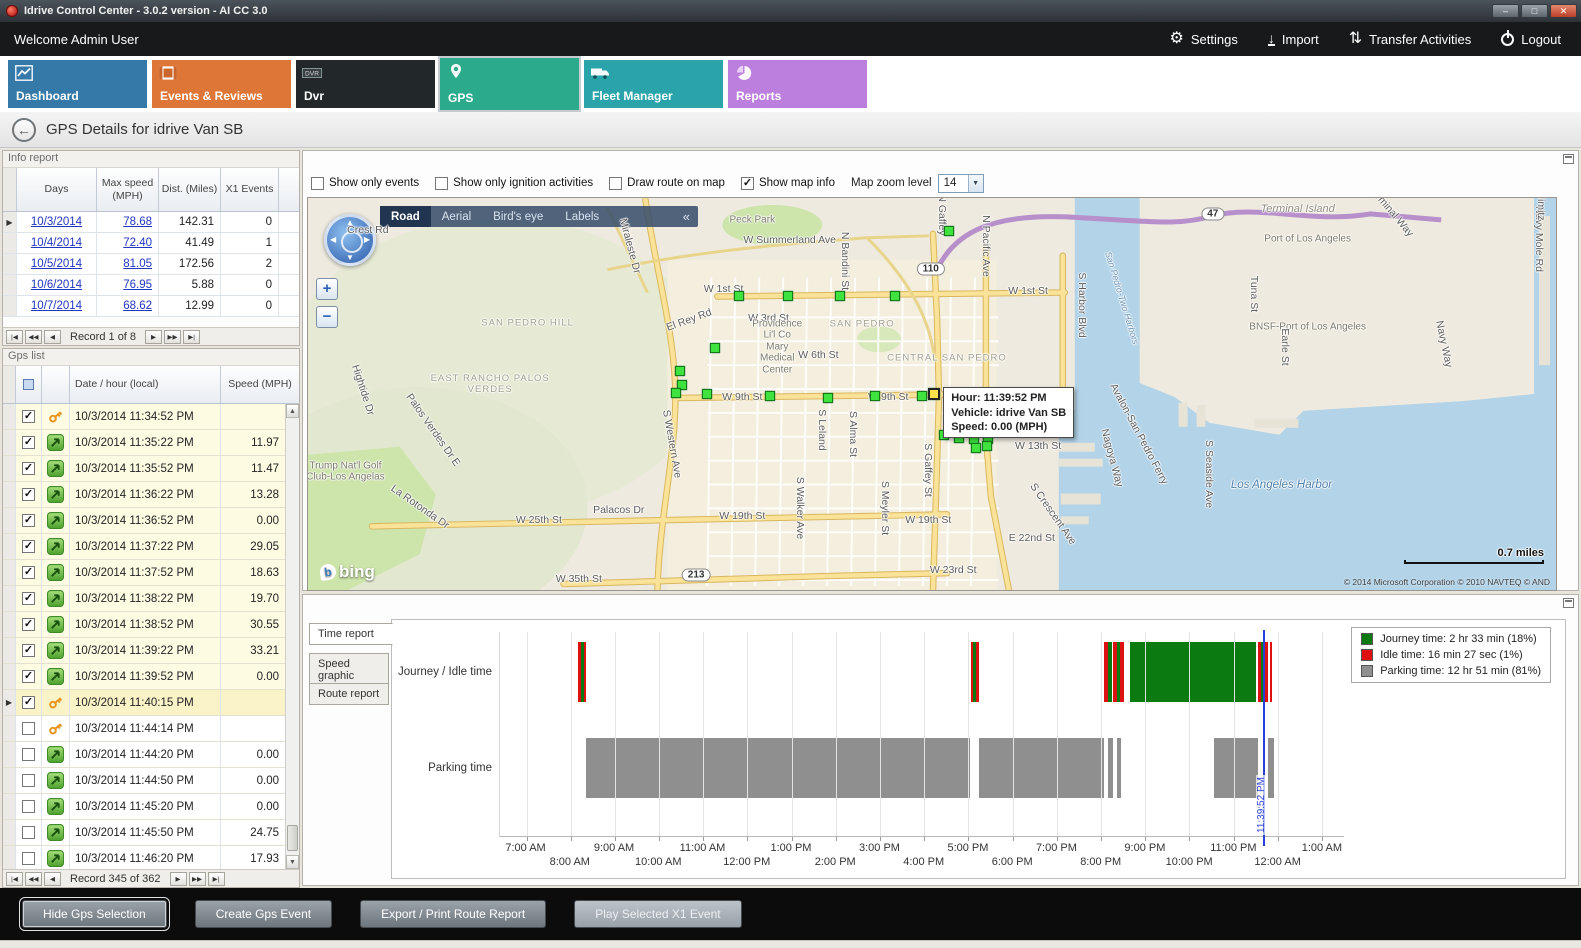 The width and height of the screenshot is (1581, 948). I want to click on close-button: ✕, so click(1563, 11).